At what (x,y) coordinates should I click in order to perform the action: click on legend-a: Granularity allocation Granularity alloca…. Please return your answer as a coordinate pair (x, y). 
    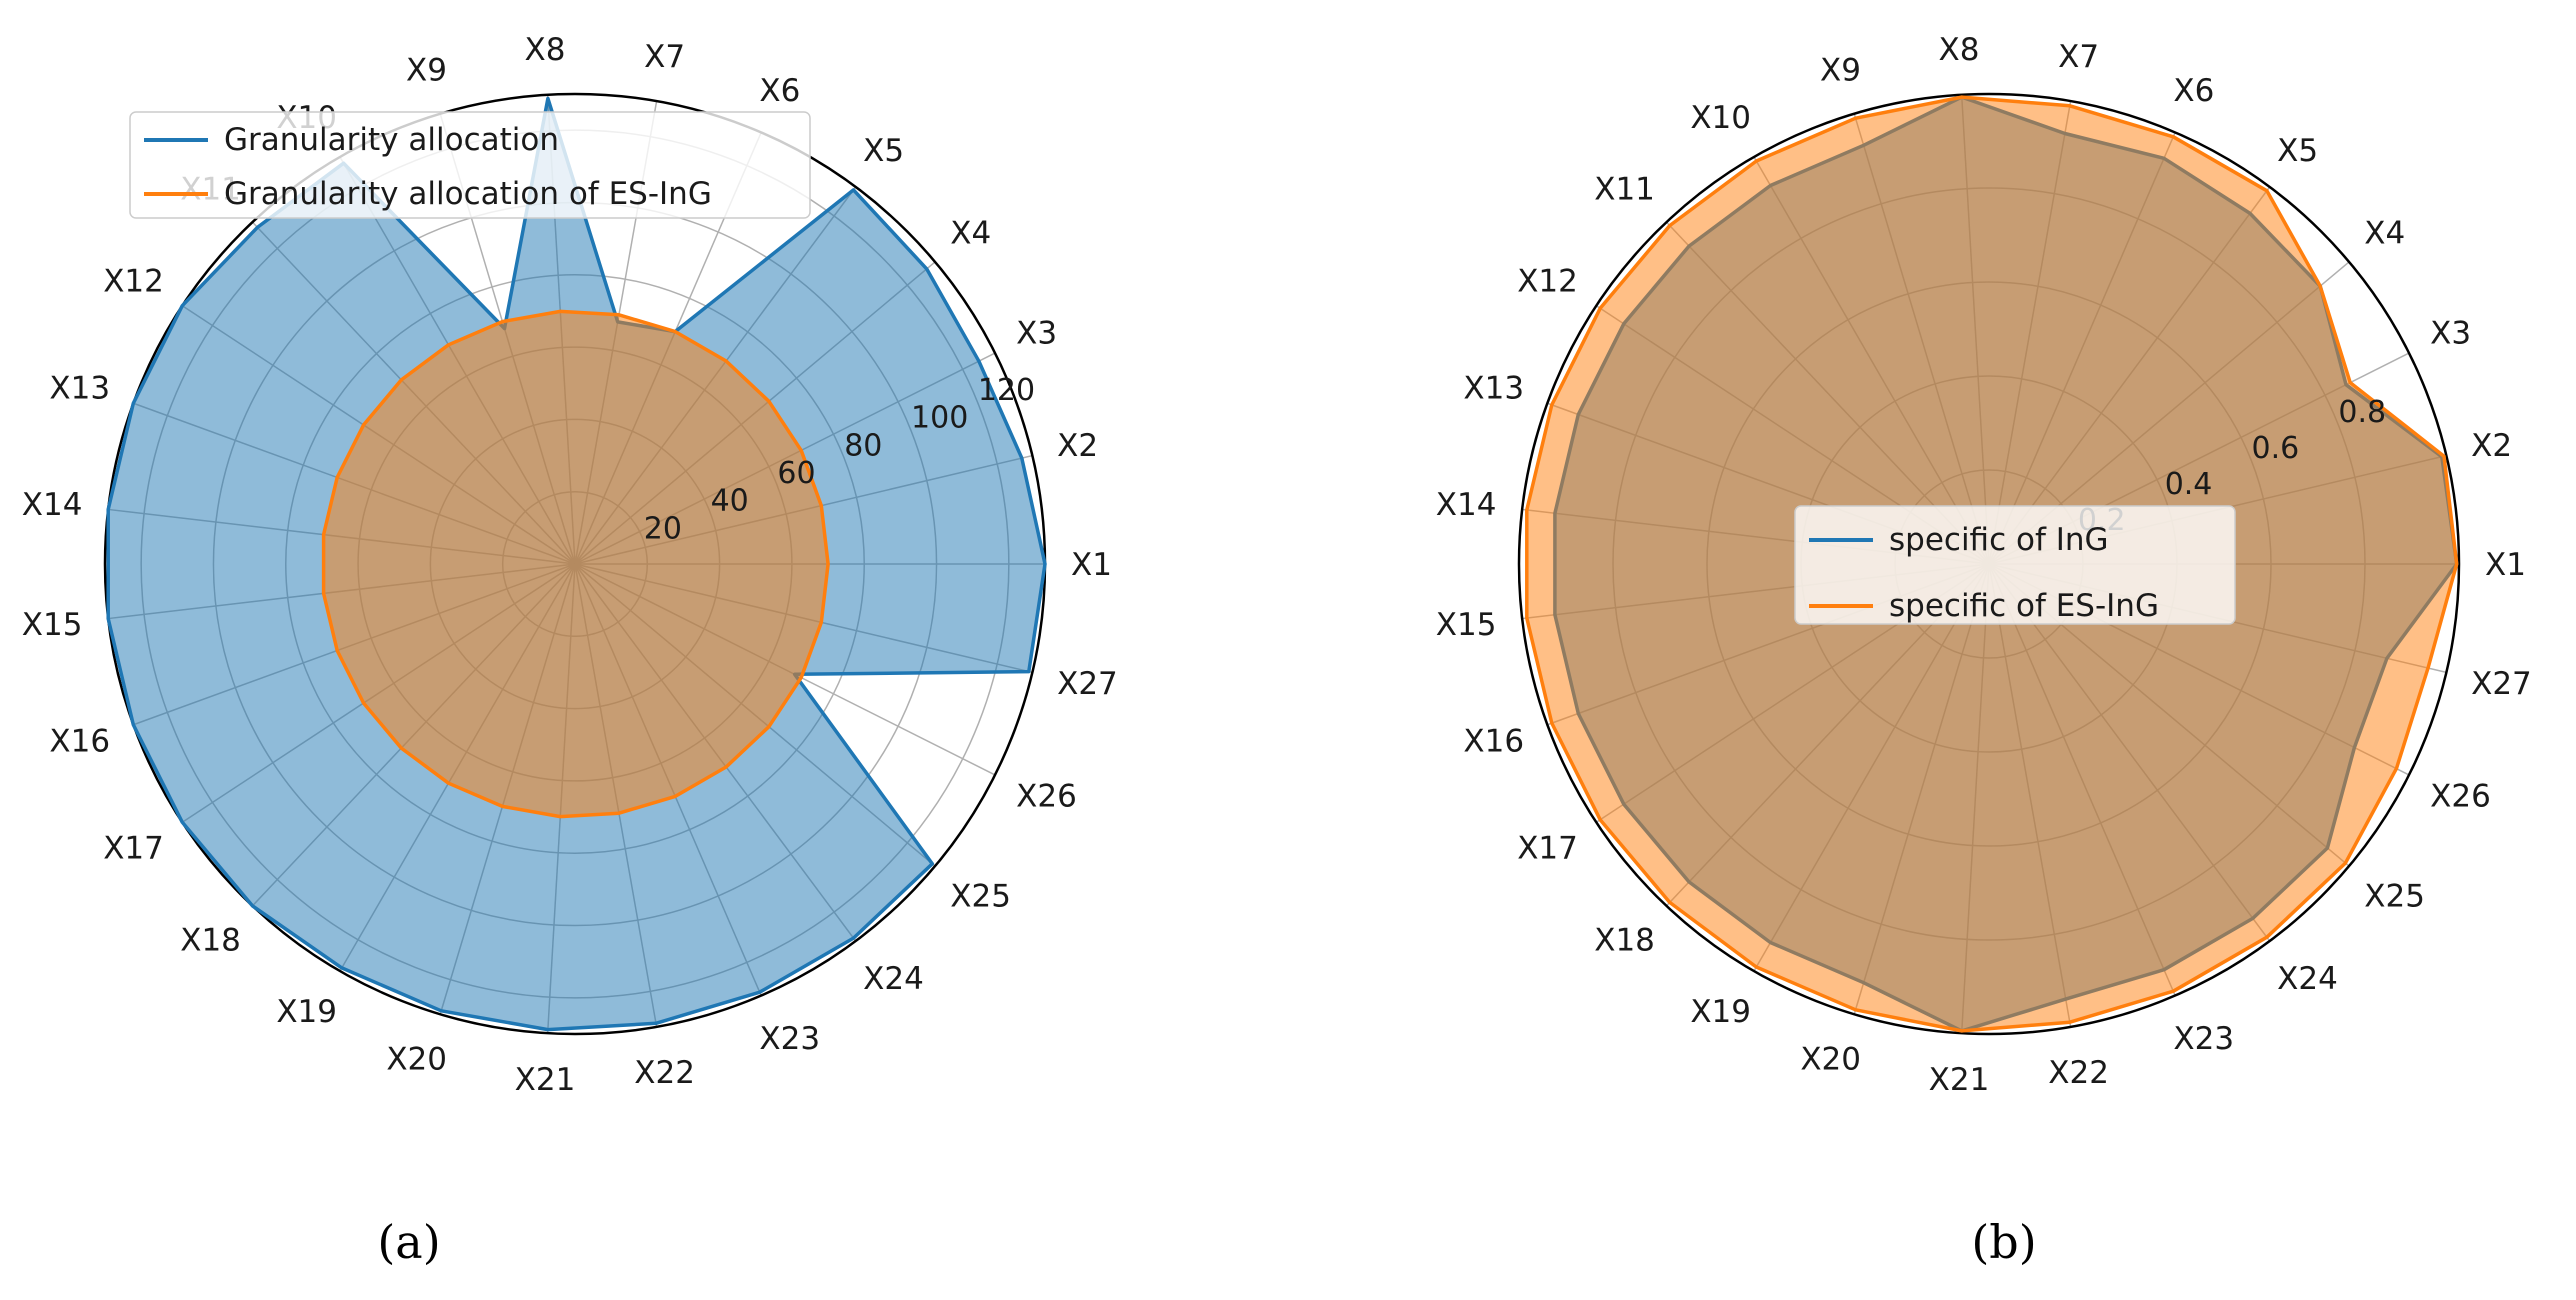
    Looking at the image, I should click on (470, 165).